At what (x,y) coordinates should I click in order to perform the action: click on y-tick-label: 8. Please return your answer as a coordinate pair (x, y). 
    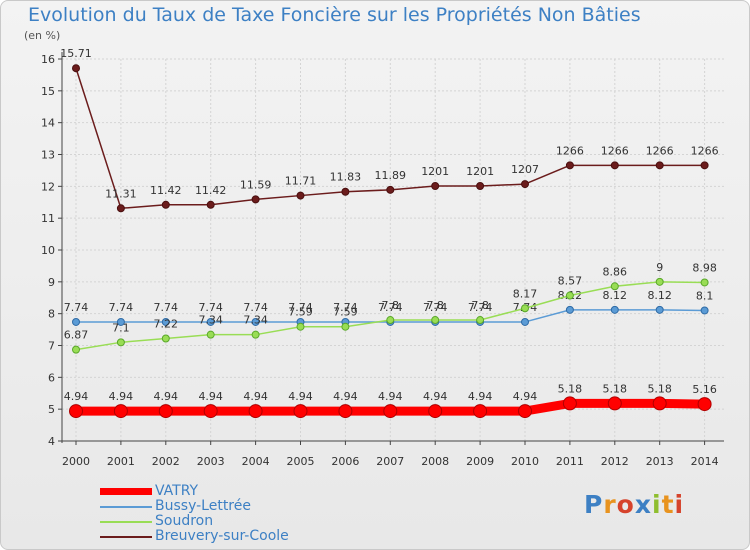
    Looking at the image, I should click on (51, 314).